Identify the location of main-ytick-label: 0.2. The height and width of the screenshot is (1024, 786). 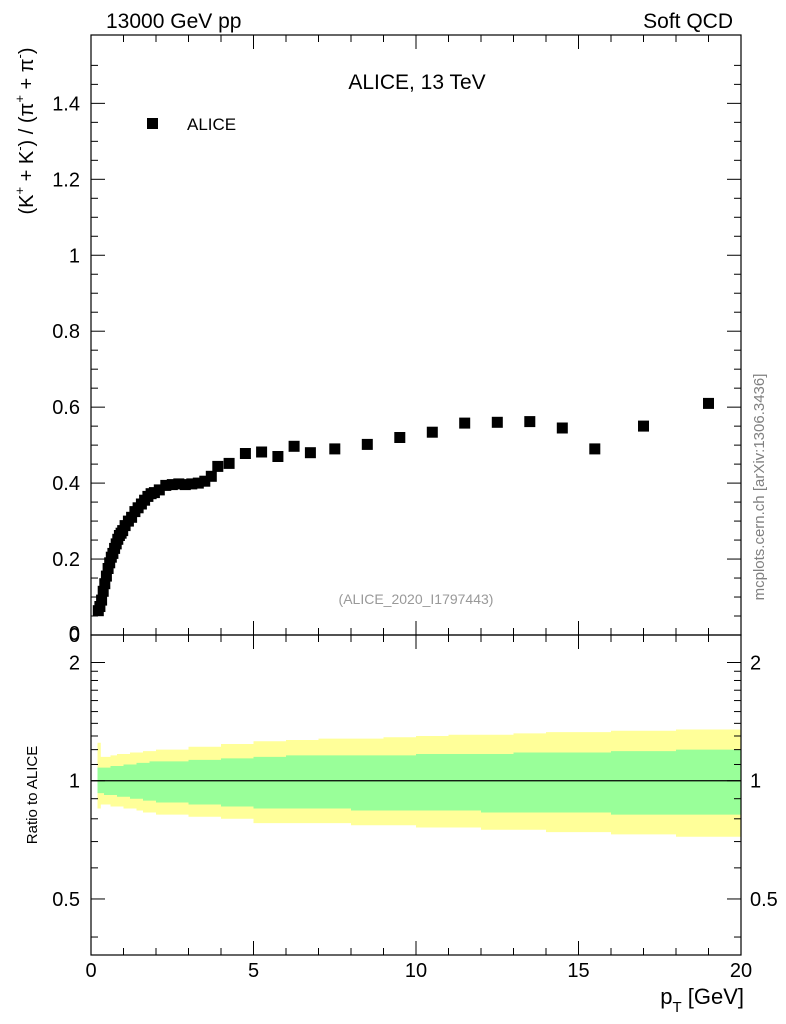
(66, 560).